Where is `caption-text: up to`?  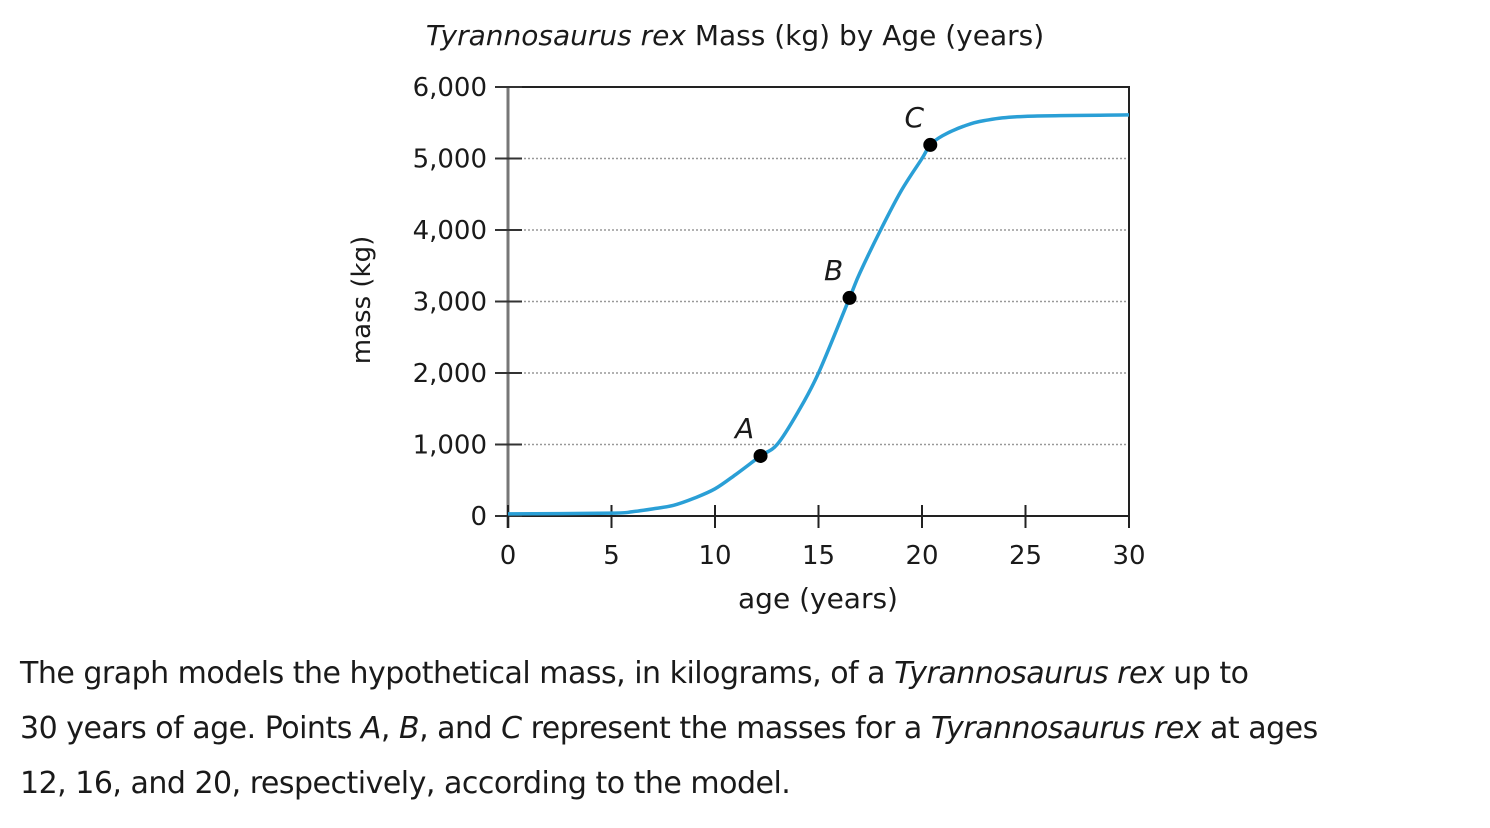 caption-text: up to is located at coordinates (1206, 673).